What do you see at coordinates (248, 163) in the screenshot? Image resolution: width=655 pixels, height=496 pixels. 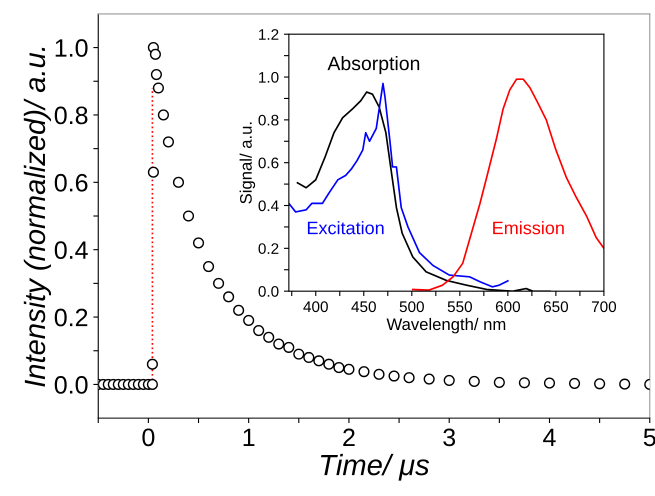 I see `y-axis-title: Signal/ a.u.` at bounding box center [248, 163].